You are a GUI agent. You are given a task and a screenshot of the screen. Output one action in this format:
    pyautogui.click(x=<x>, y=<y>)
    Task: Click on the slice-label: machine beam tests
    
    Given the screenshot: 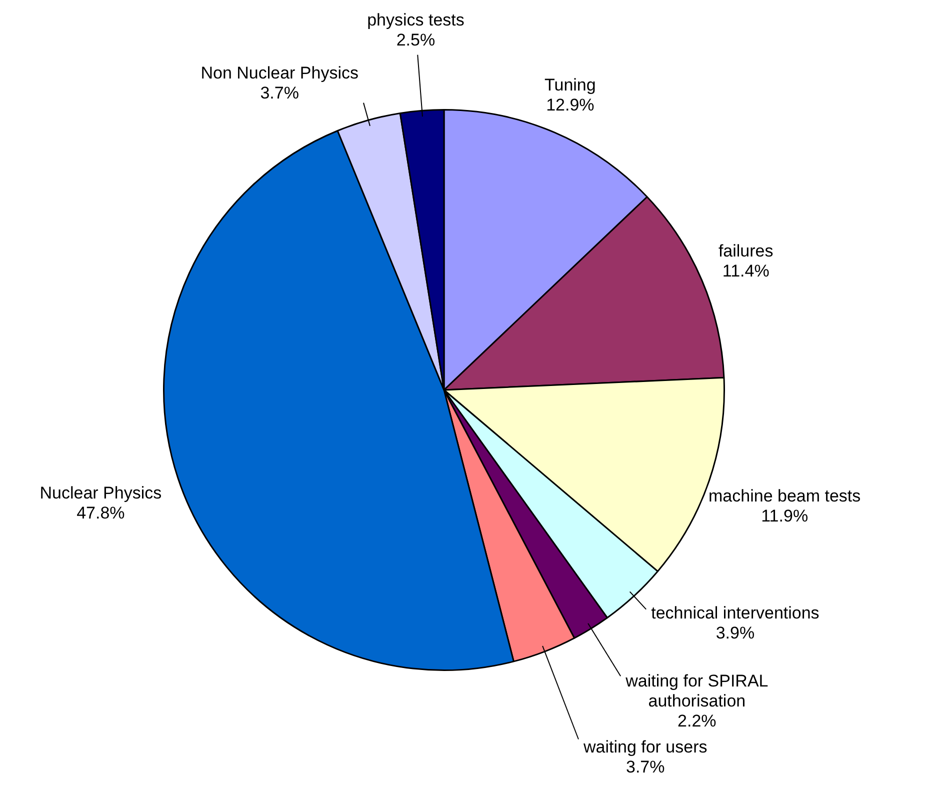 What is the action you would take?
    pyautogui.click(x=784, y=496)
    